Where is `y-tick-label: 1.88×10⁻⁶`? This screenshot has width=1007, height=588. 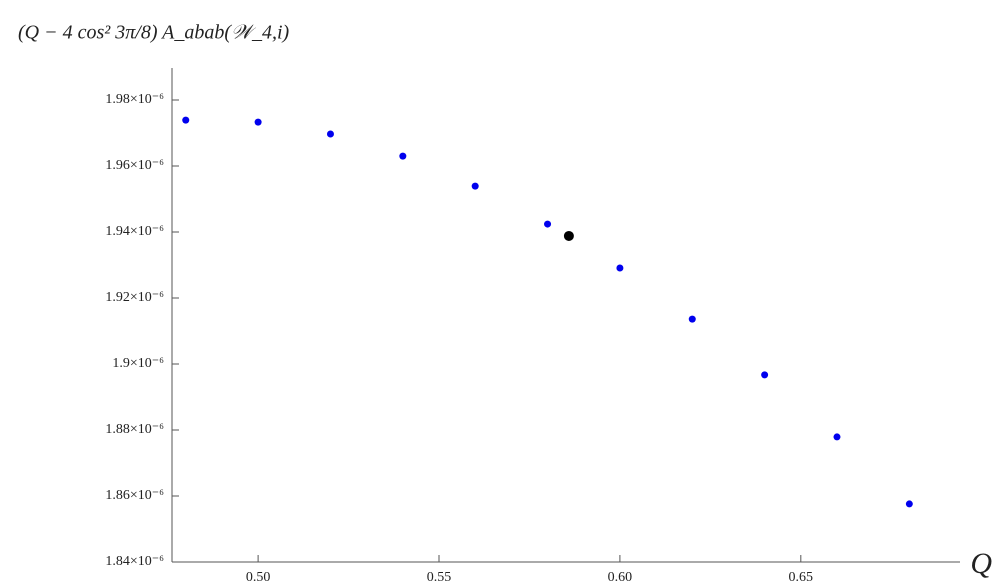 y-tick-label: 1.88×10⁻⁶ is located at coordinates (134, 429).